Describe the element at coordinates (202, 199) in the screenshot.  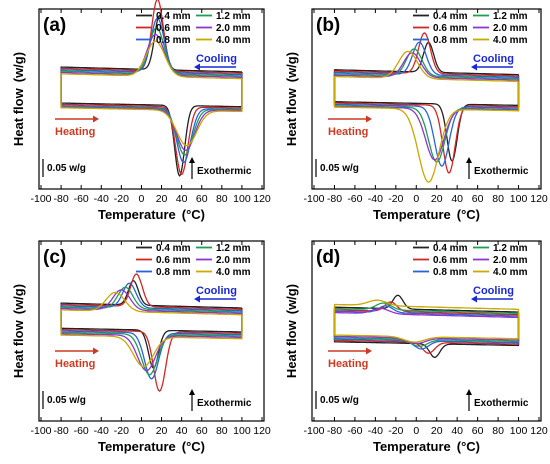
I see `x-tick-label: 60` at that location.